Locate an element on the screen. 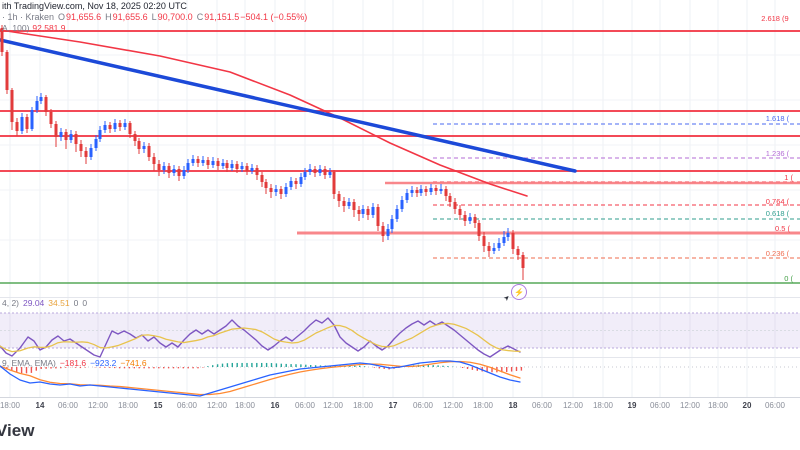 This screenshot has height=450, width=800. ohlc-close-value: 91,151.5 is located at coordinates (222, 17).